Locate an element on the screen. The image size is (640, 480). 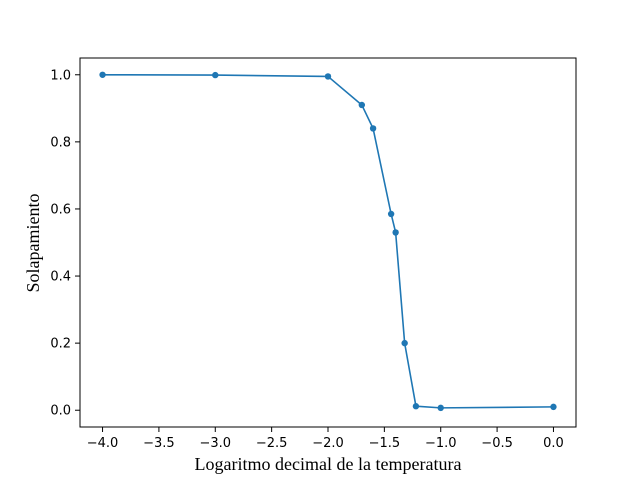
x-axis-ticks: −4.0 −3.5 −3.0 −2.5 −2.0 −1.5 −1.0 −0.5 0.0 is located at coordinates (325, 439).